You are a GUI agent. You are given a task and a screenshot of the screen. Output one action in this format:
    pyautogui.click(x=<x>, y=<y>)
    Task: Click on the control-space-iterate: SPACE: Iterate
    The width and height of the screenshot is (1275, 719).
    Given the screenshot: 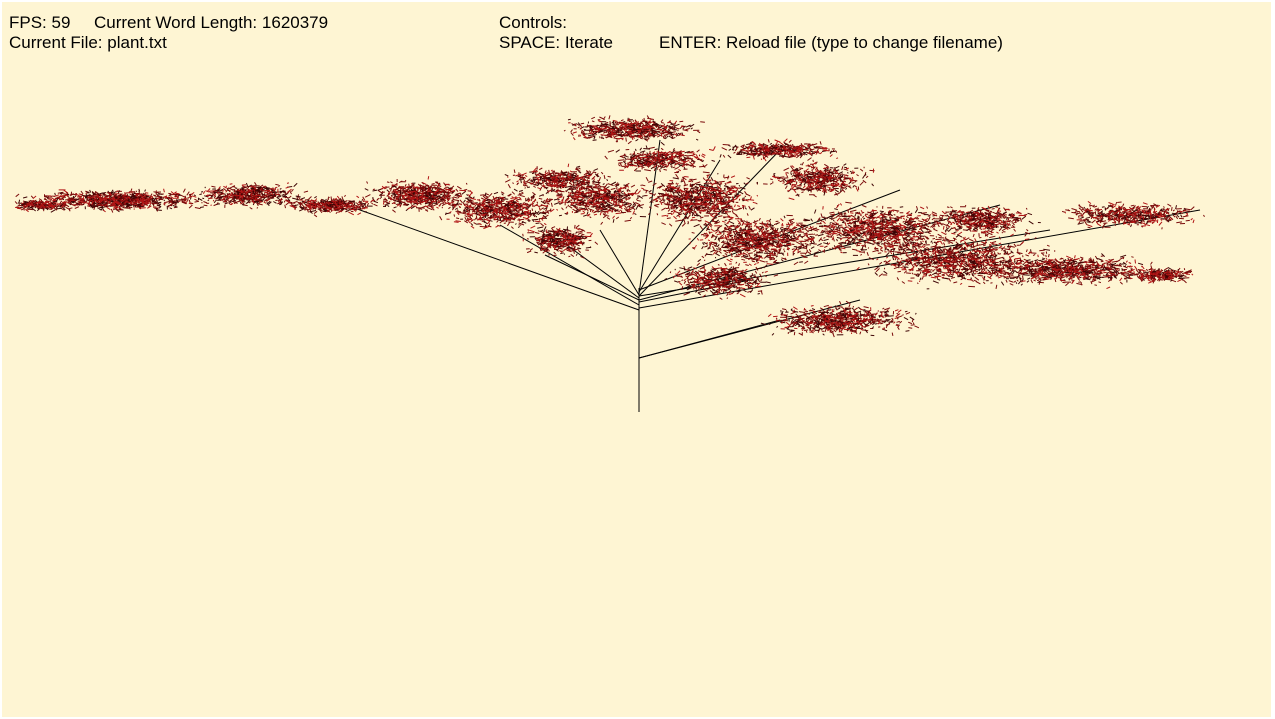 What is the action you would take?
    pyautogui.click(x=556, y=42)
    